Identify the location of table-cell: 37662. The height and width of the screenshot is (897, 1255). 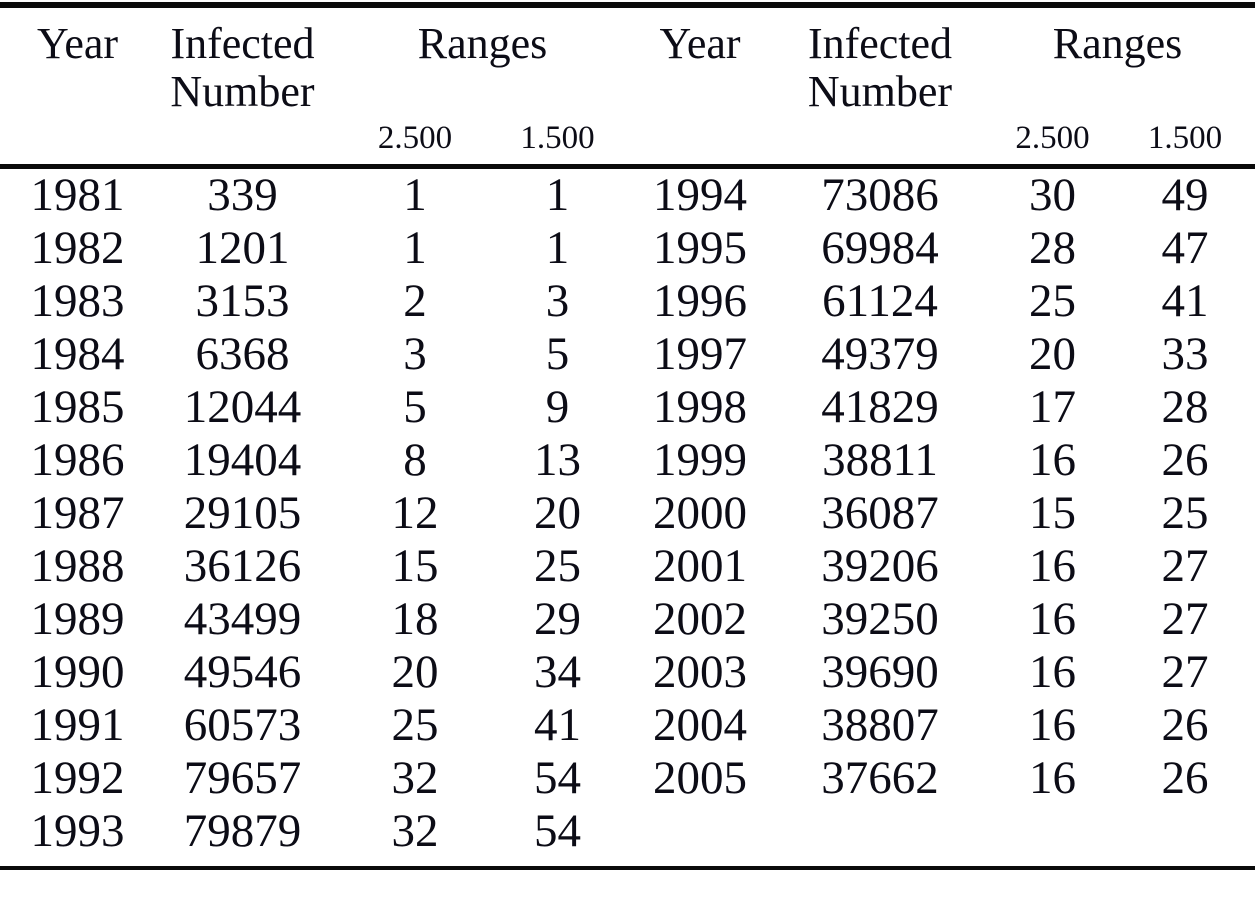
(880, 778).